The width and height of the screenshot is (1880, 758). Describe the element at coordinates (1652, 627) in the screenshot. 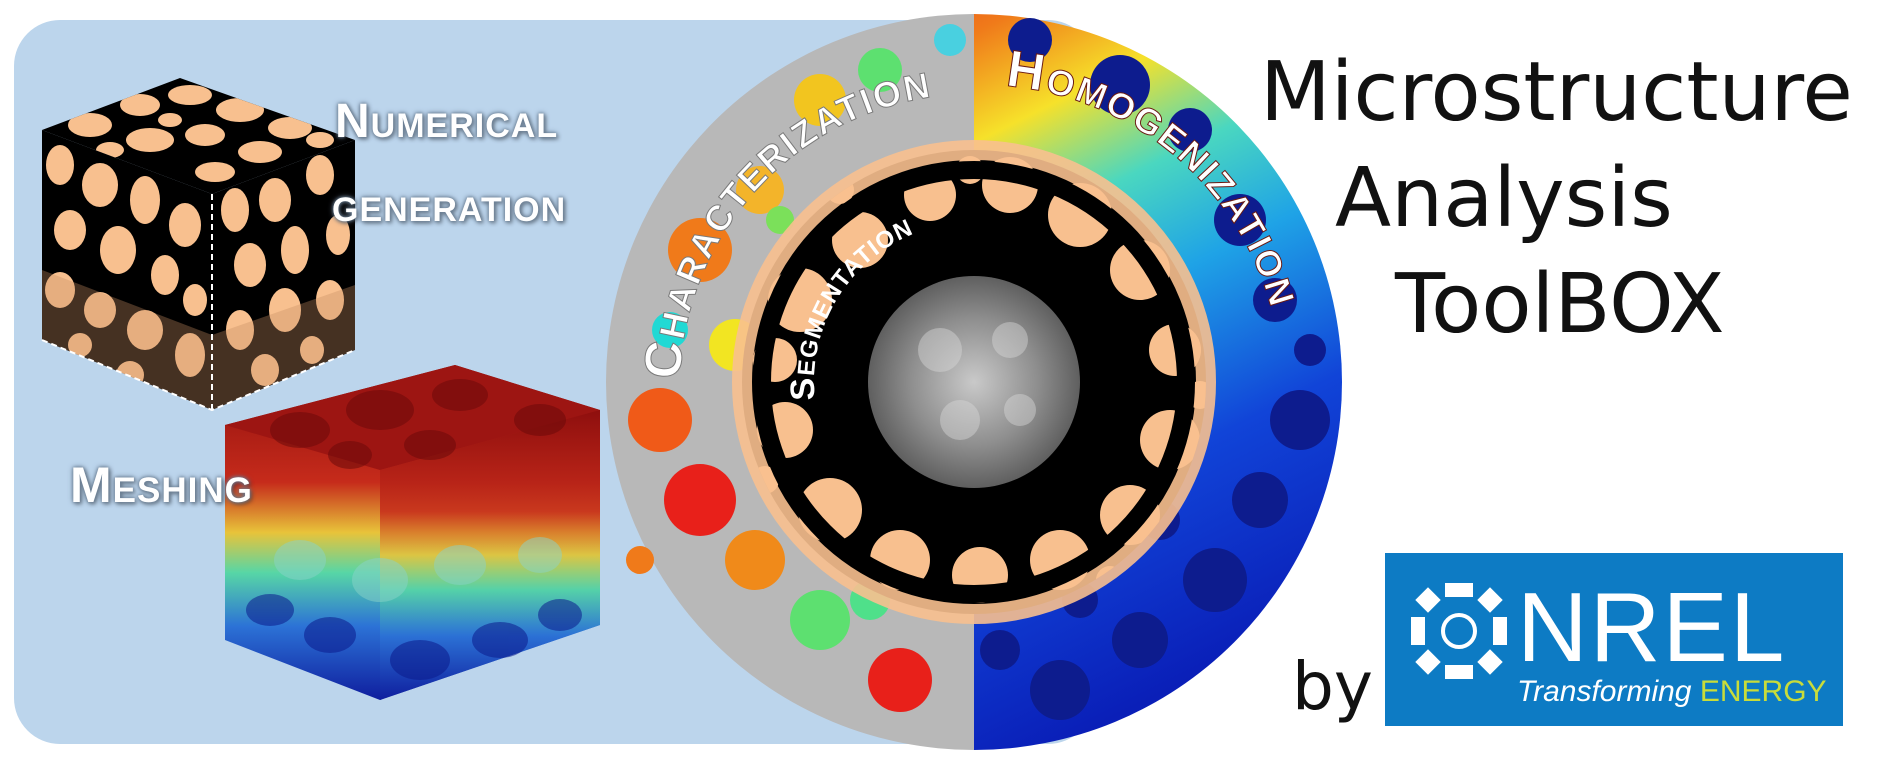

I see `nrel-wordmark: NREL` at that location.